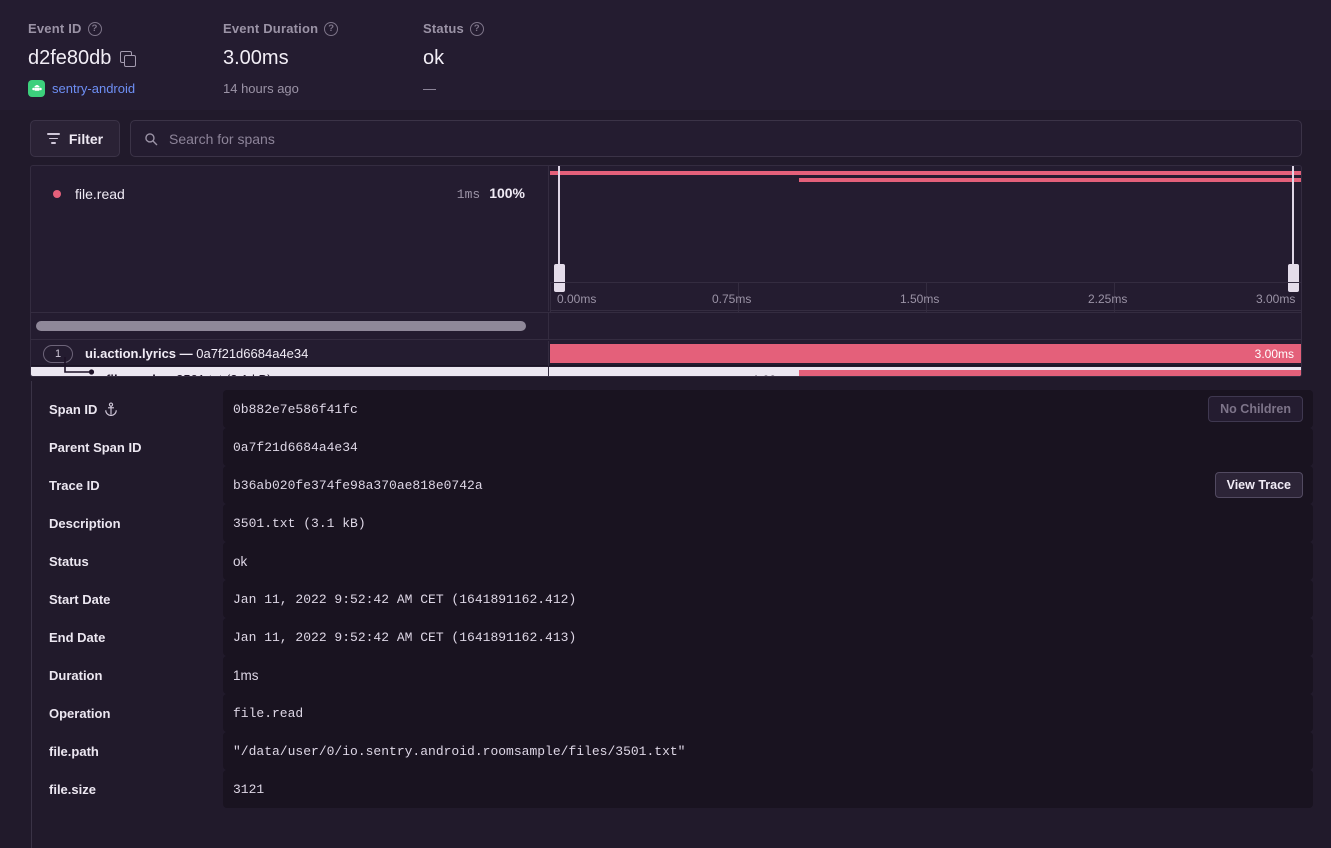  I want to click on project-row: sentry-android, so click(125, 88).